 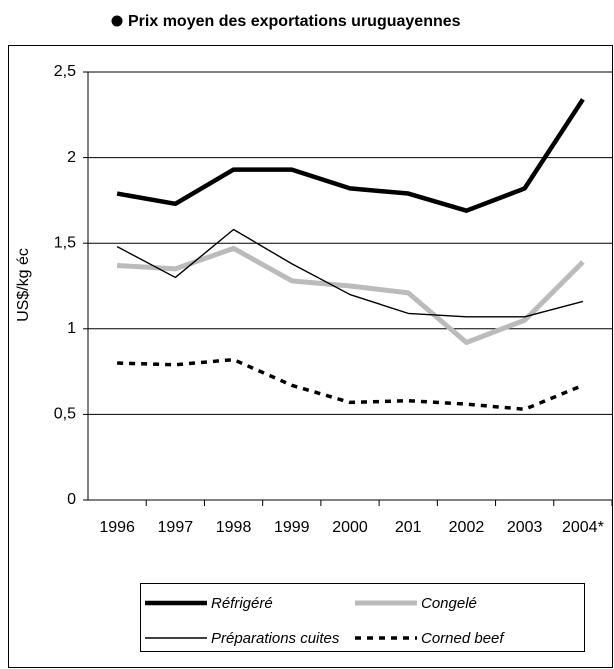 I want to click on x-tick-label: 1997, so click(x=176, y=527).